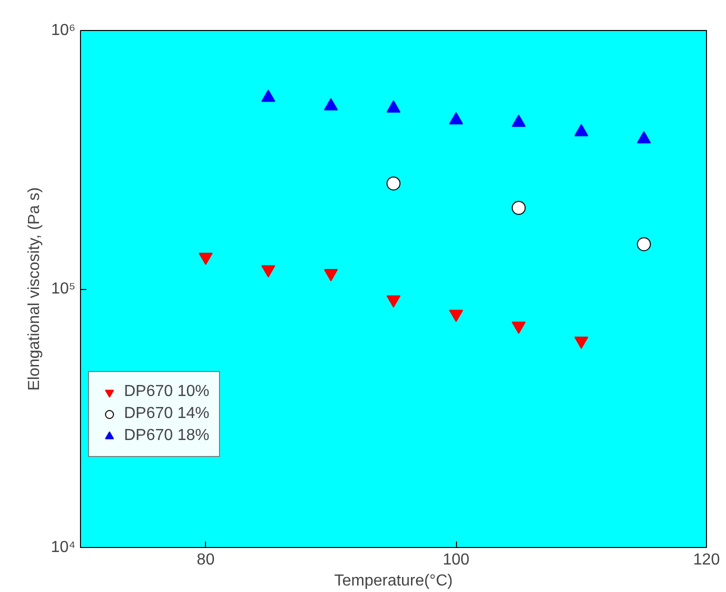 The image size is (726, 592). Describe the element at coordinates (63, 289) in the screenshot. I see `y-tick-label: 10⁵` at that location.